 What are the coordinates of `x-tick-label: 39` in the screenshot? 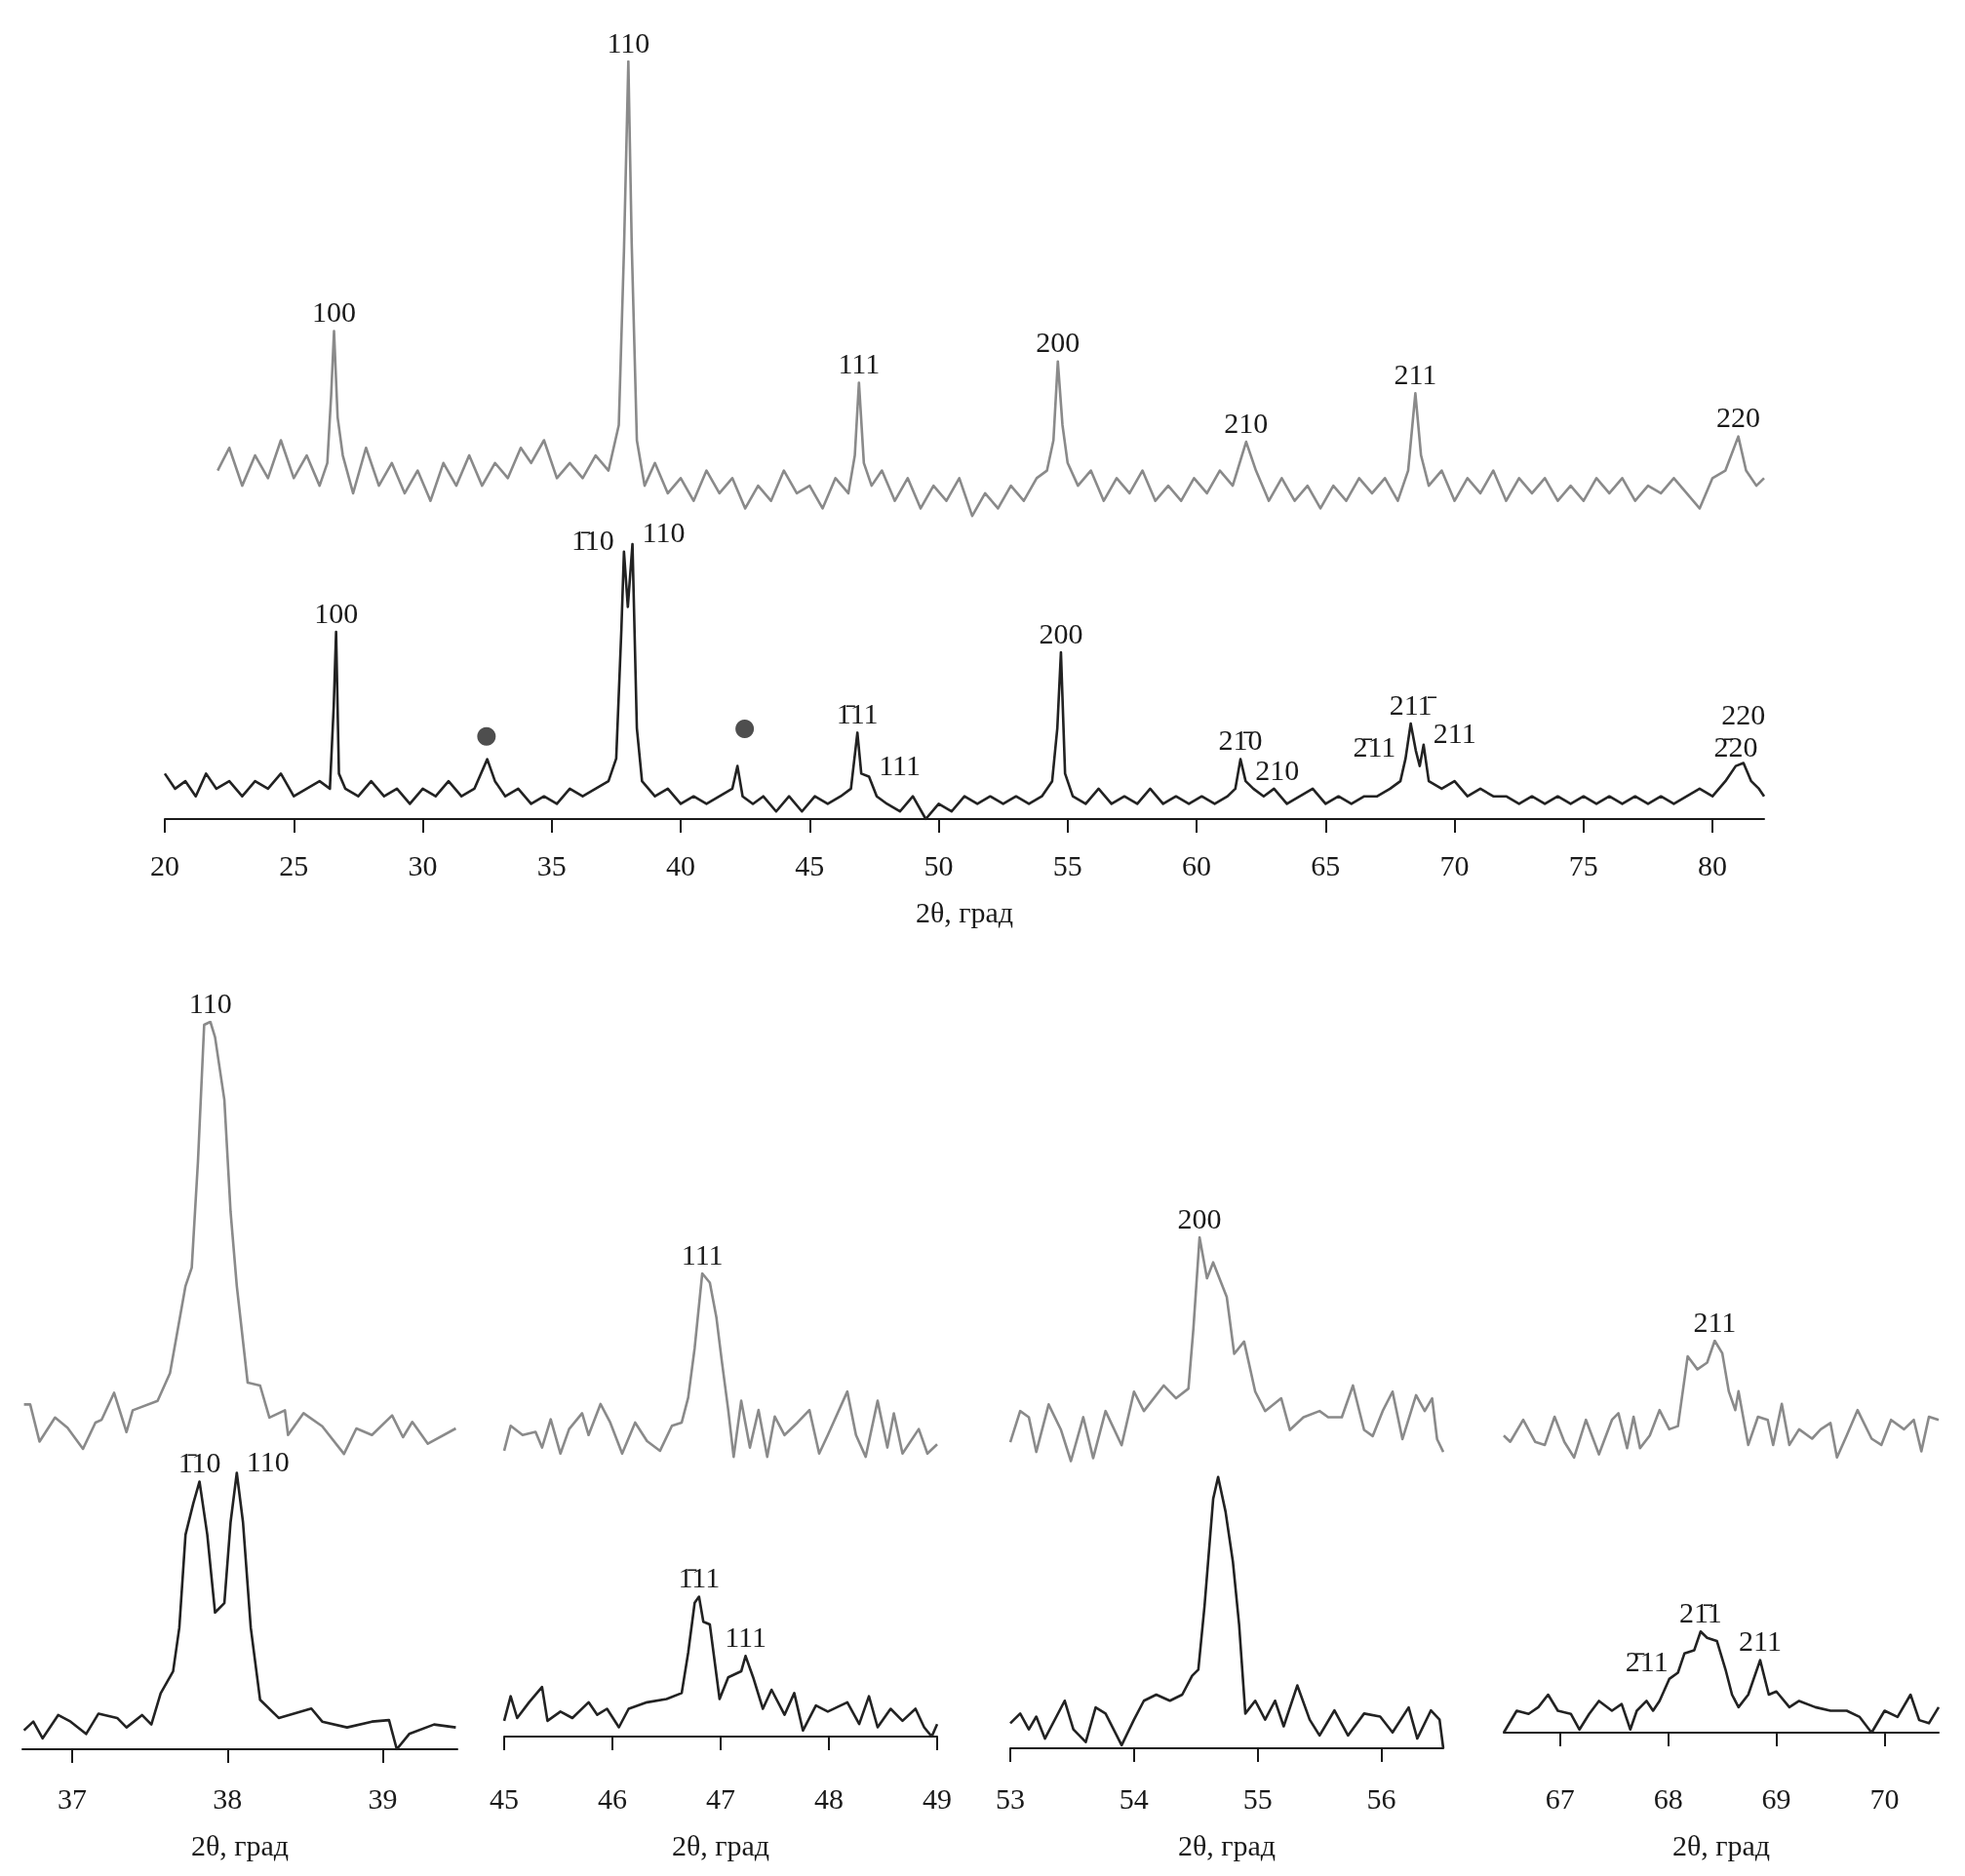 It's located at (383, 1798).